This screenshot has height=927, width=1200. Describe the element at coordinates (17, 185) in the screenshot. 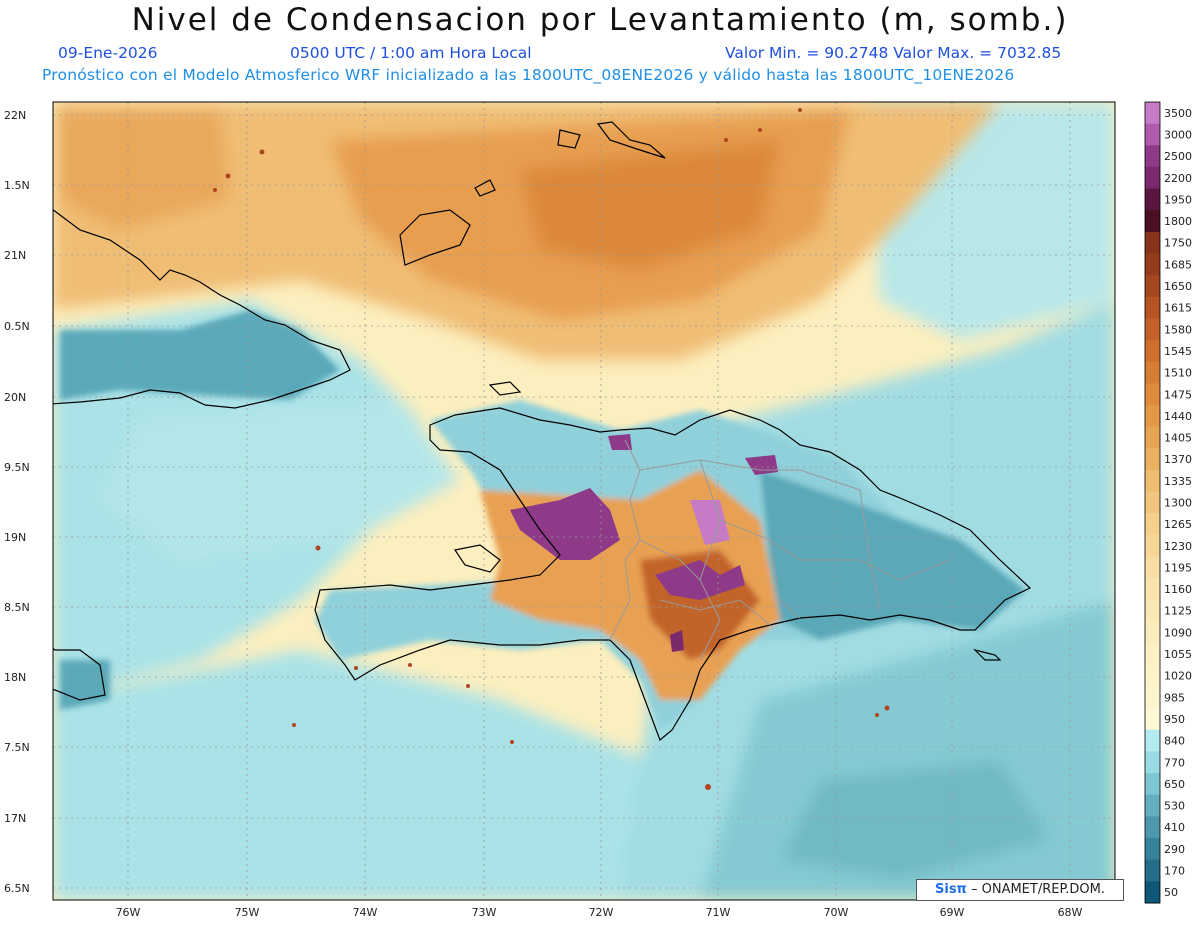

I see `lat-label: 1.5N` at that location.